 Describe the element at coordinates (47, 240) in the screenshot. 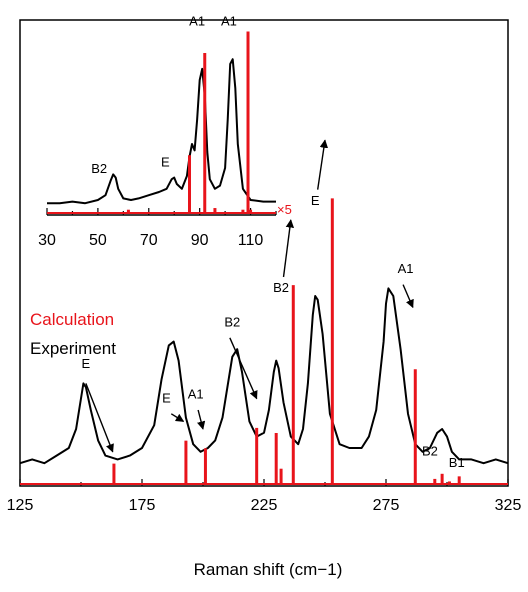

I see `inset-x-tick-label: 30` at that location.